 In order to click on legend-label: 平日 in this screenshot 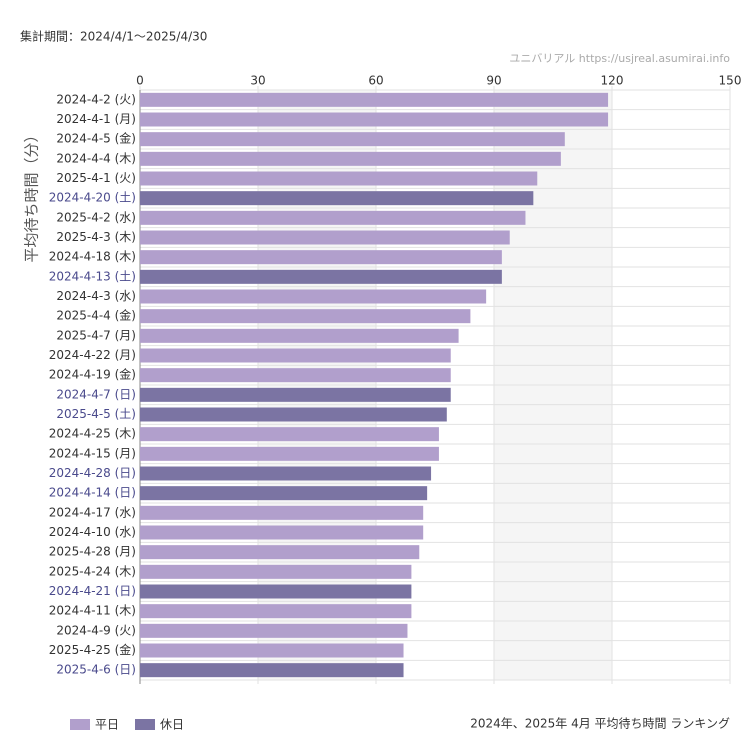, I will do `click(107, 725)`.